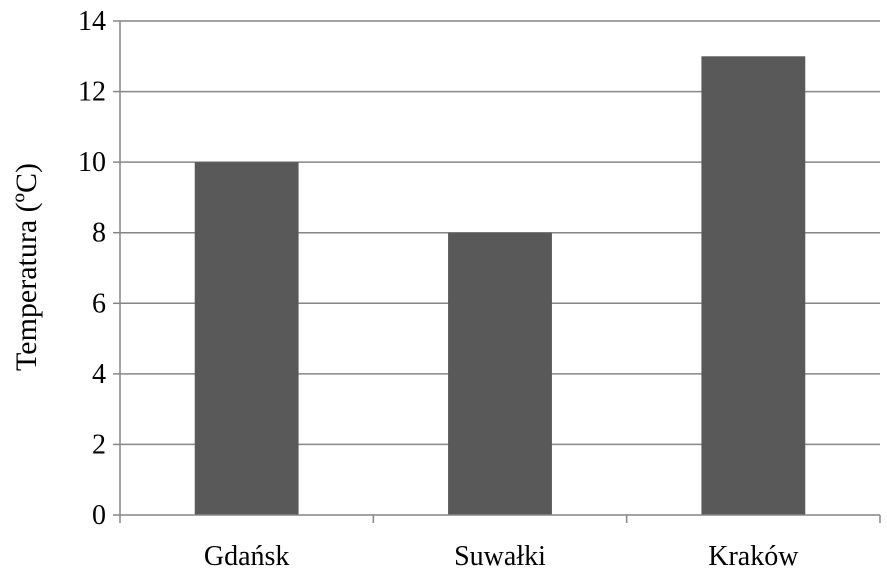 The image size is (887, 575). I want to click on y-tick-label: 6, so click(99, 303).